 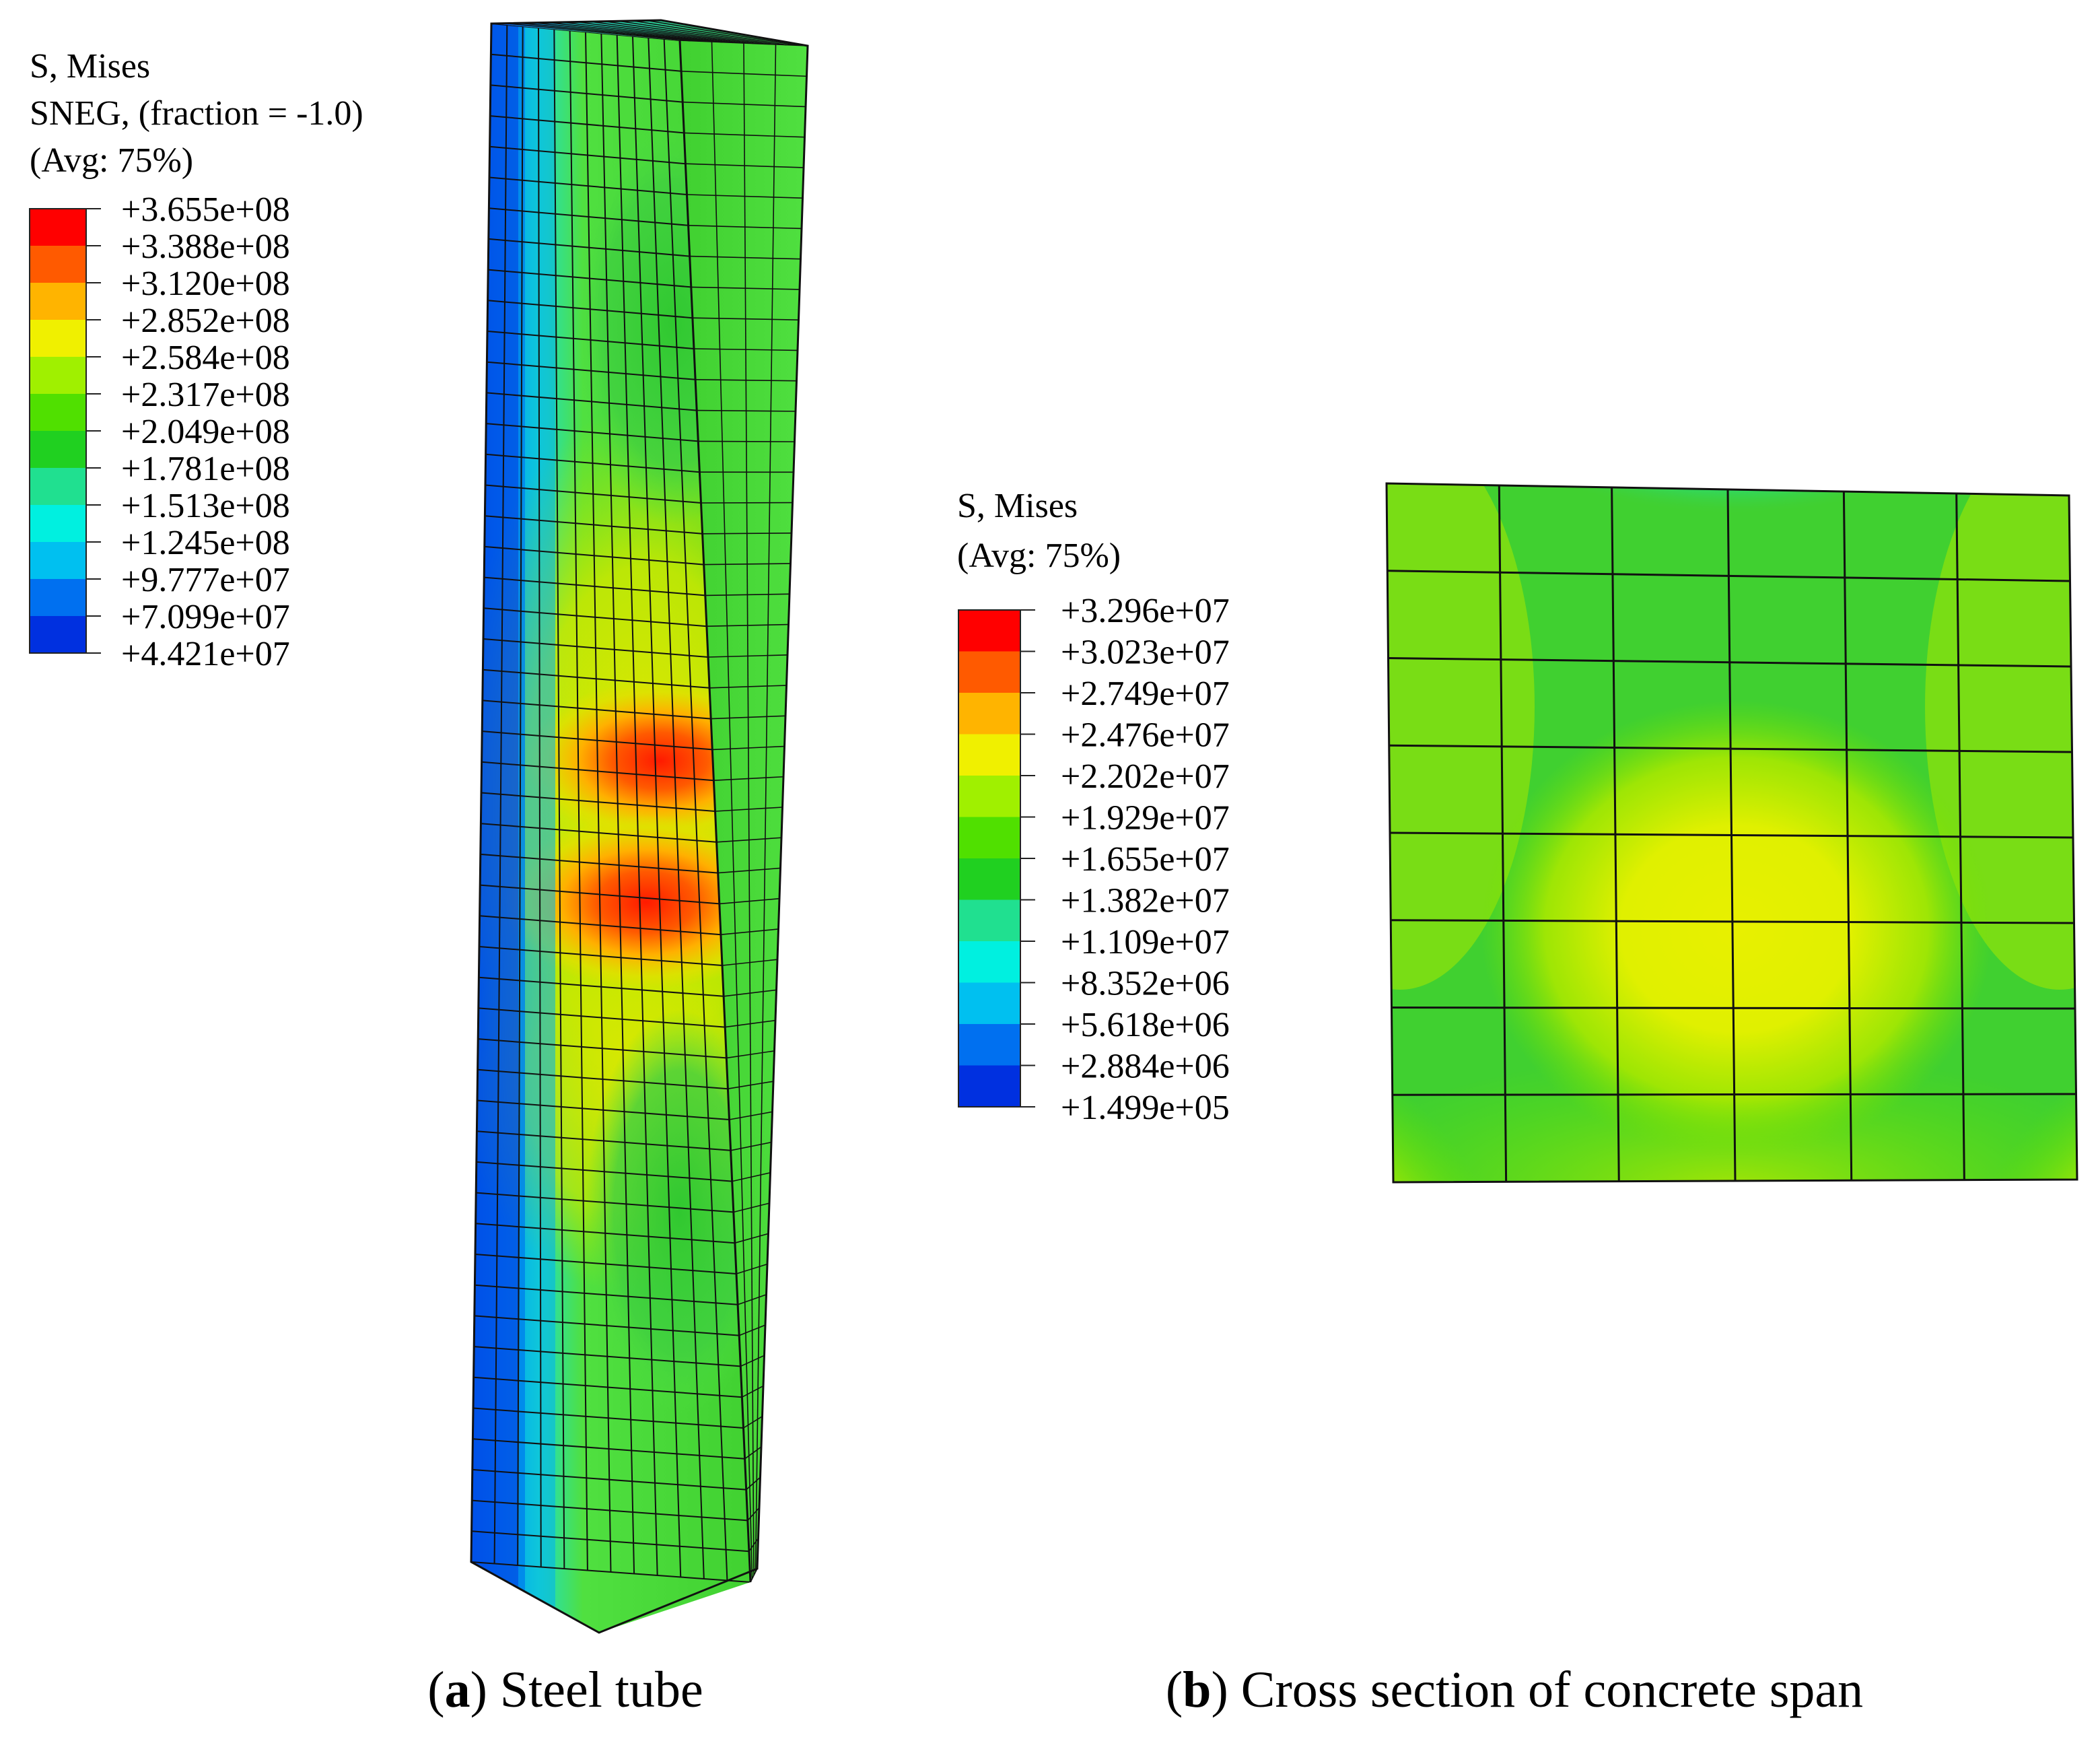 I want to click on caption-b-letter: b, so click(x=1197, y=1690).